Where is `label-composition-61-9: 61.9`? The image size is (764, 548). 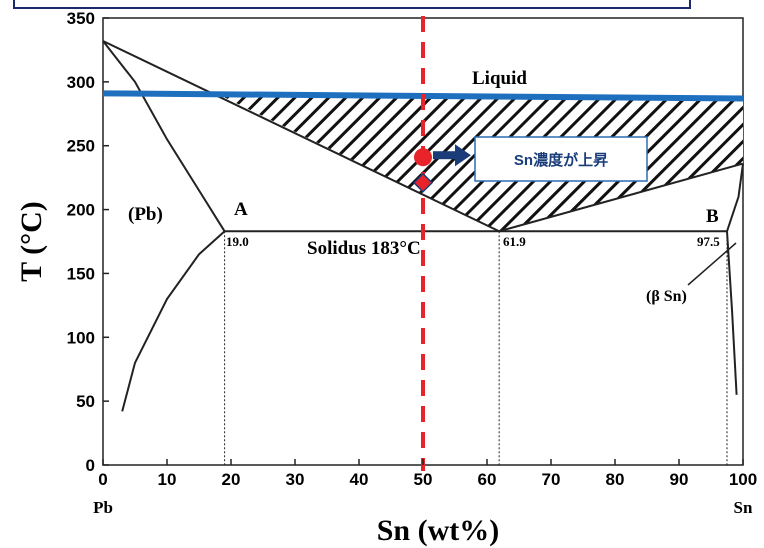 label-composition-61-9: 61.9 is located at coordinates (514, 241).